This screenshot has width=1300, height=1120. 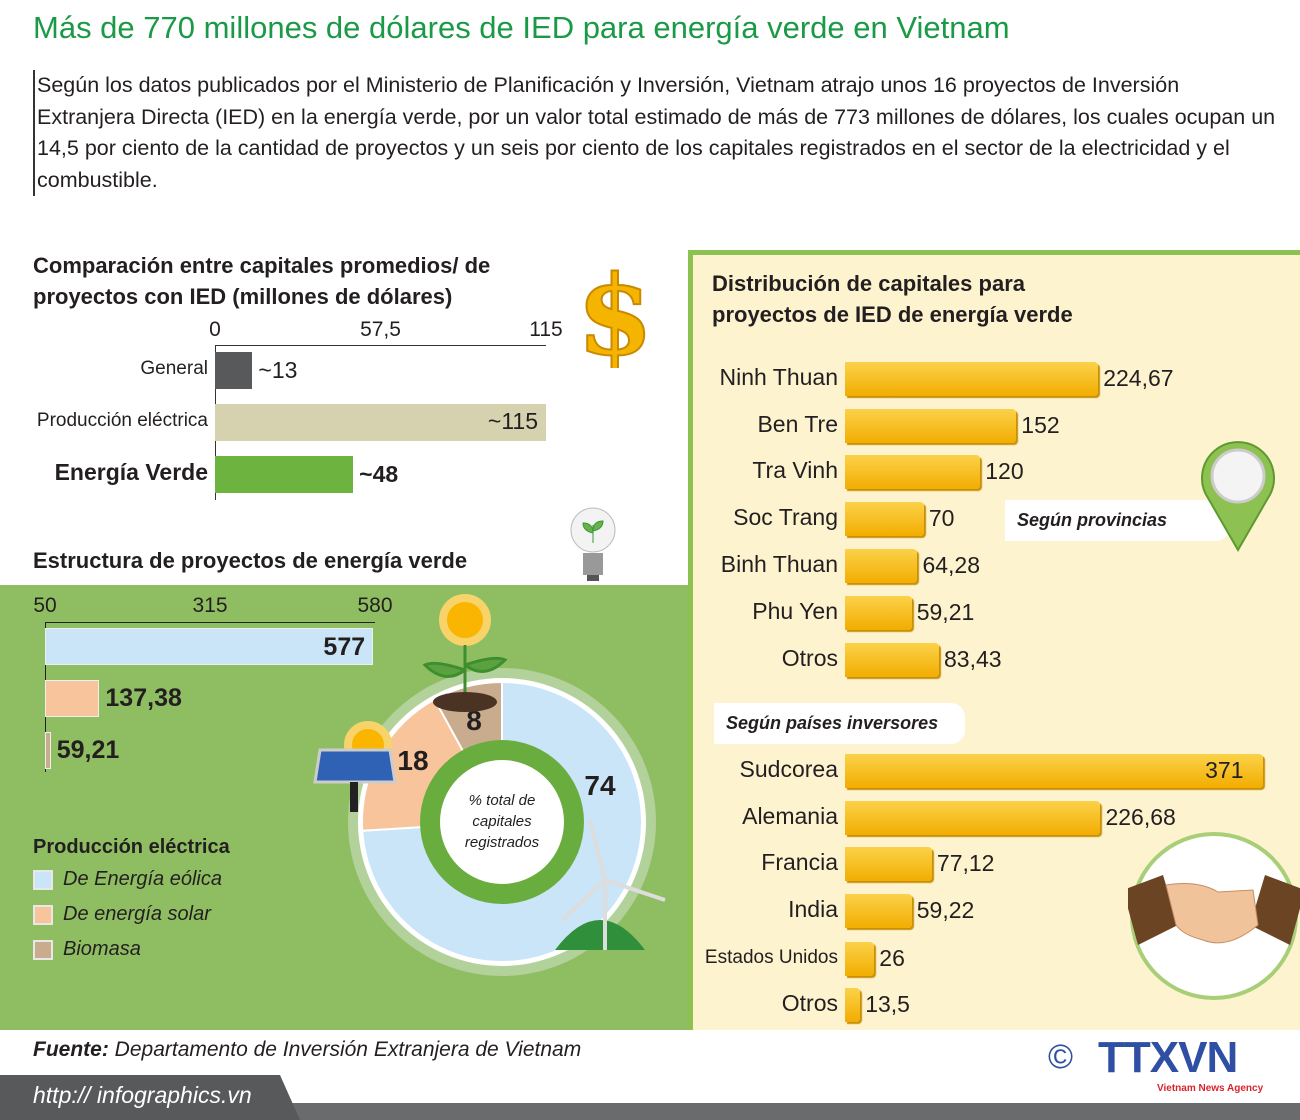 I want to click on chart2-tick-label: 315, so click(x=210, y=605).